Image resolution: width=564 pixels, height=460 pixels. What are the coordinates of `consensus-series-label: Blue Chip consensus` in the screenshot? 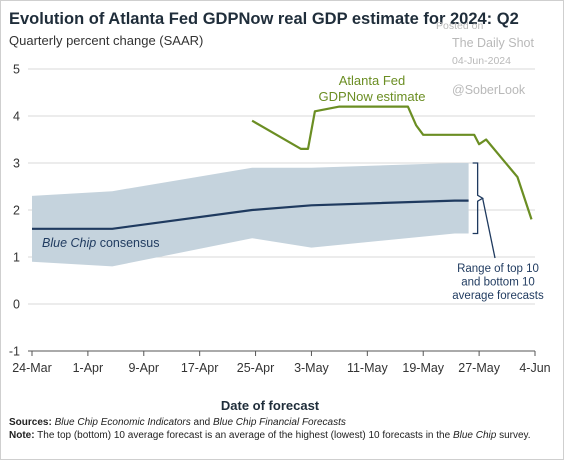 It's located at (100, 243).